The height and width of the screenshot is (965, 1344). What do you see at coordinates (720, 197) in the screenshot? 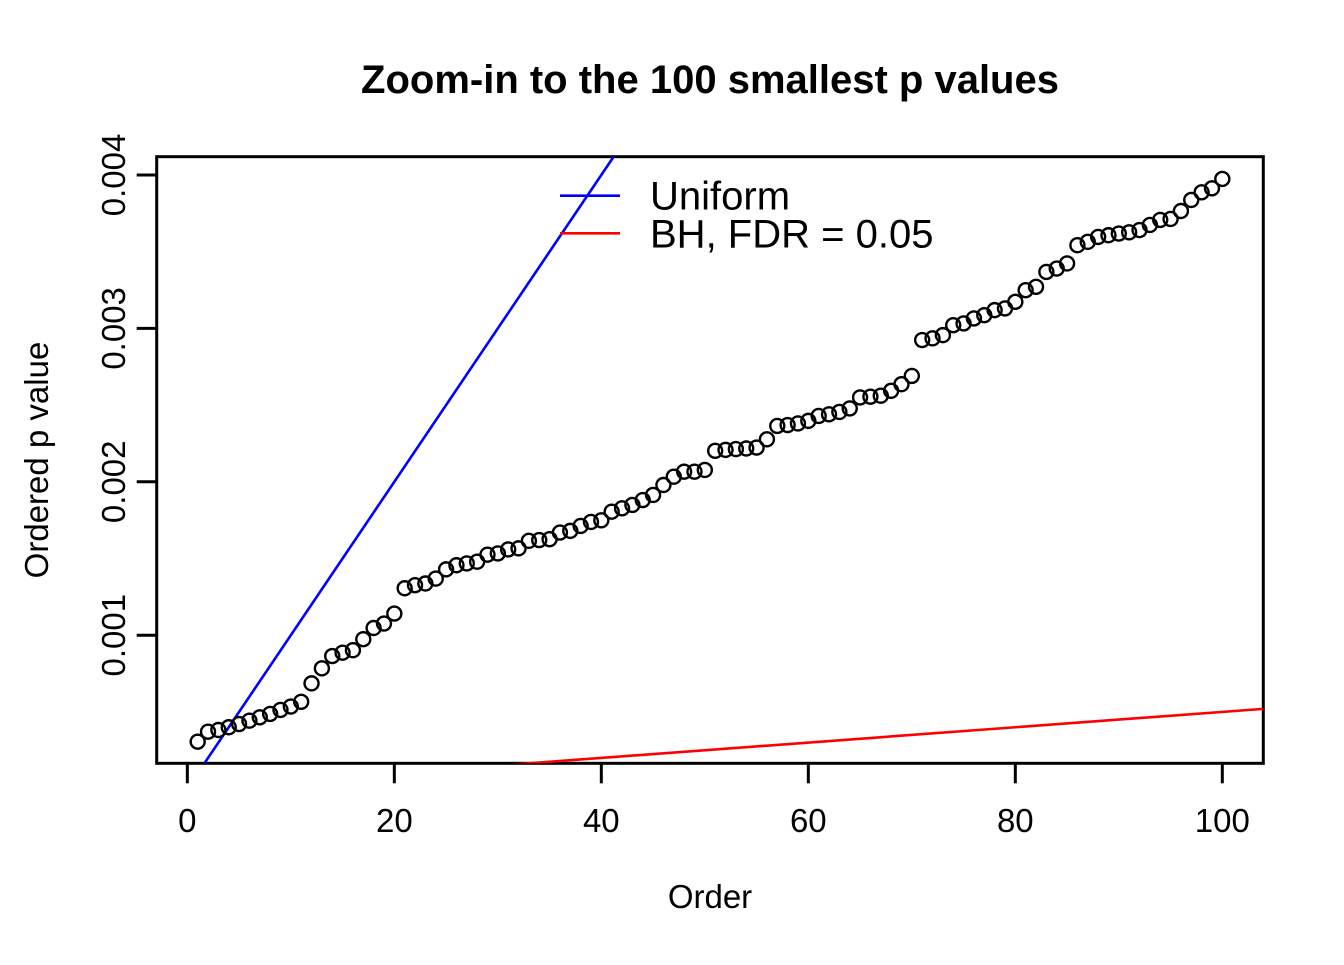
I see `legend-label-uniform: Uniform` at bounding box center [720, 197].